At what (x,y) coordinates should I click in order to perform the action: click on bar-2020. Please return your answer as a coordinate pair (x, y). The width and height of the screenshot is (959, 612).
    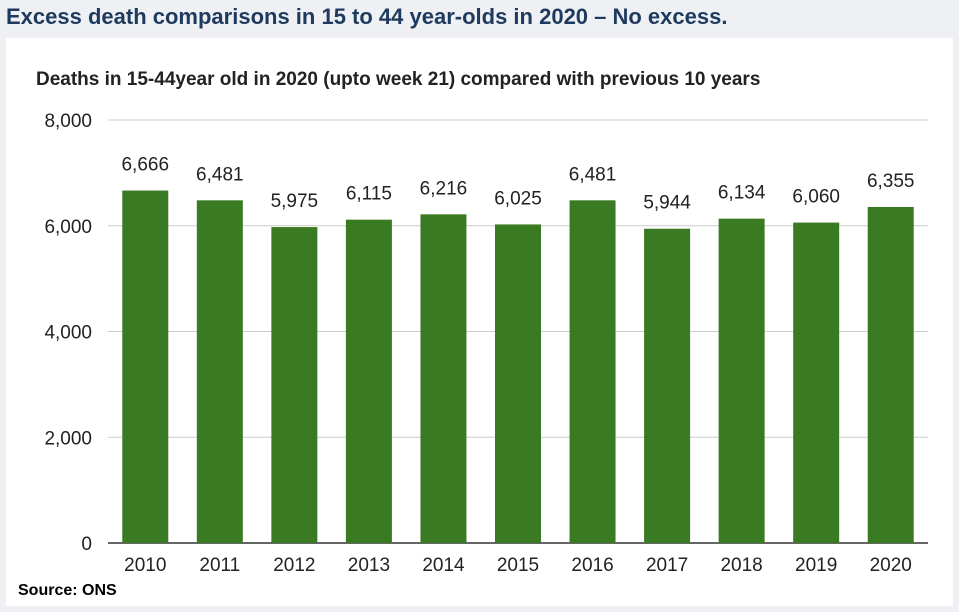
    Looking at the image, I should click on (890, 374).